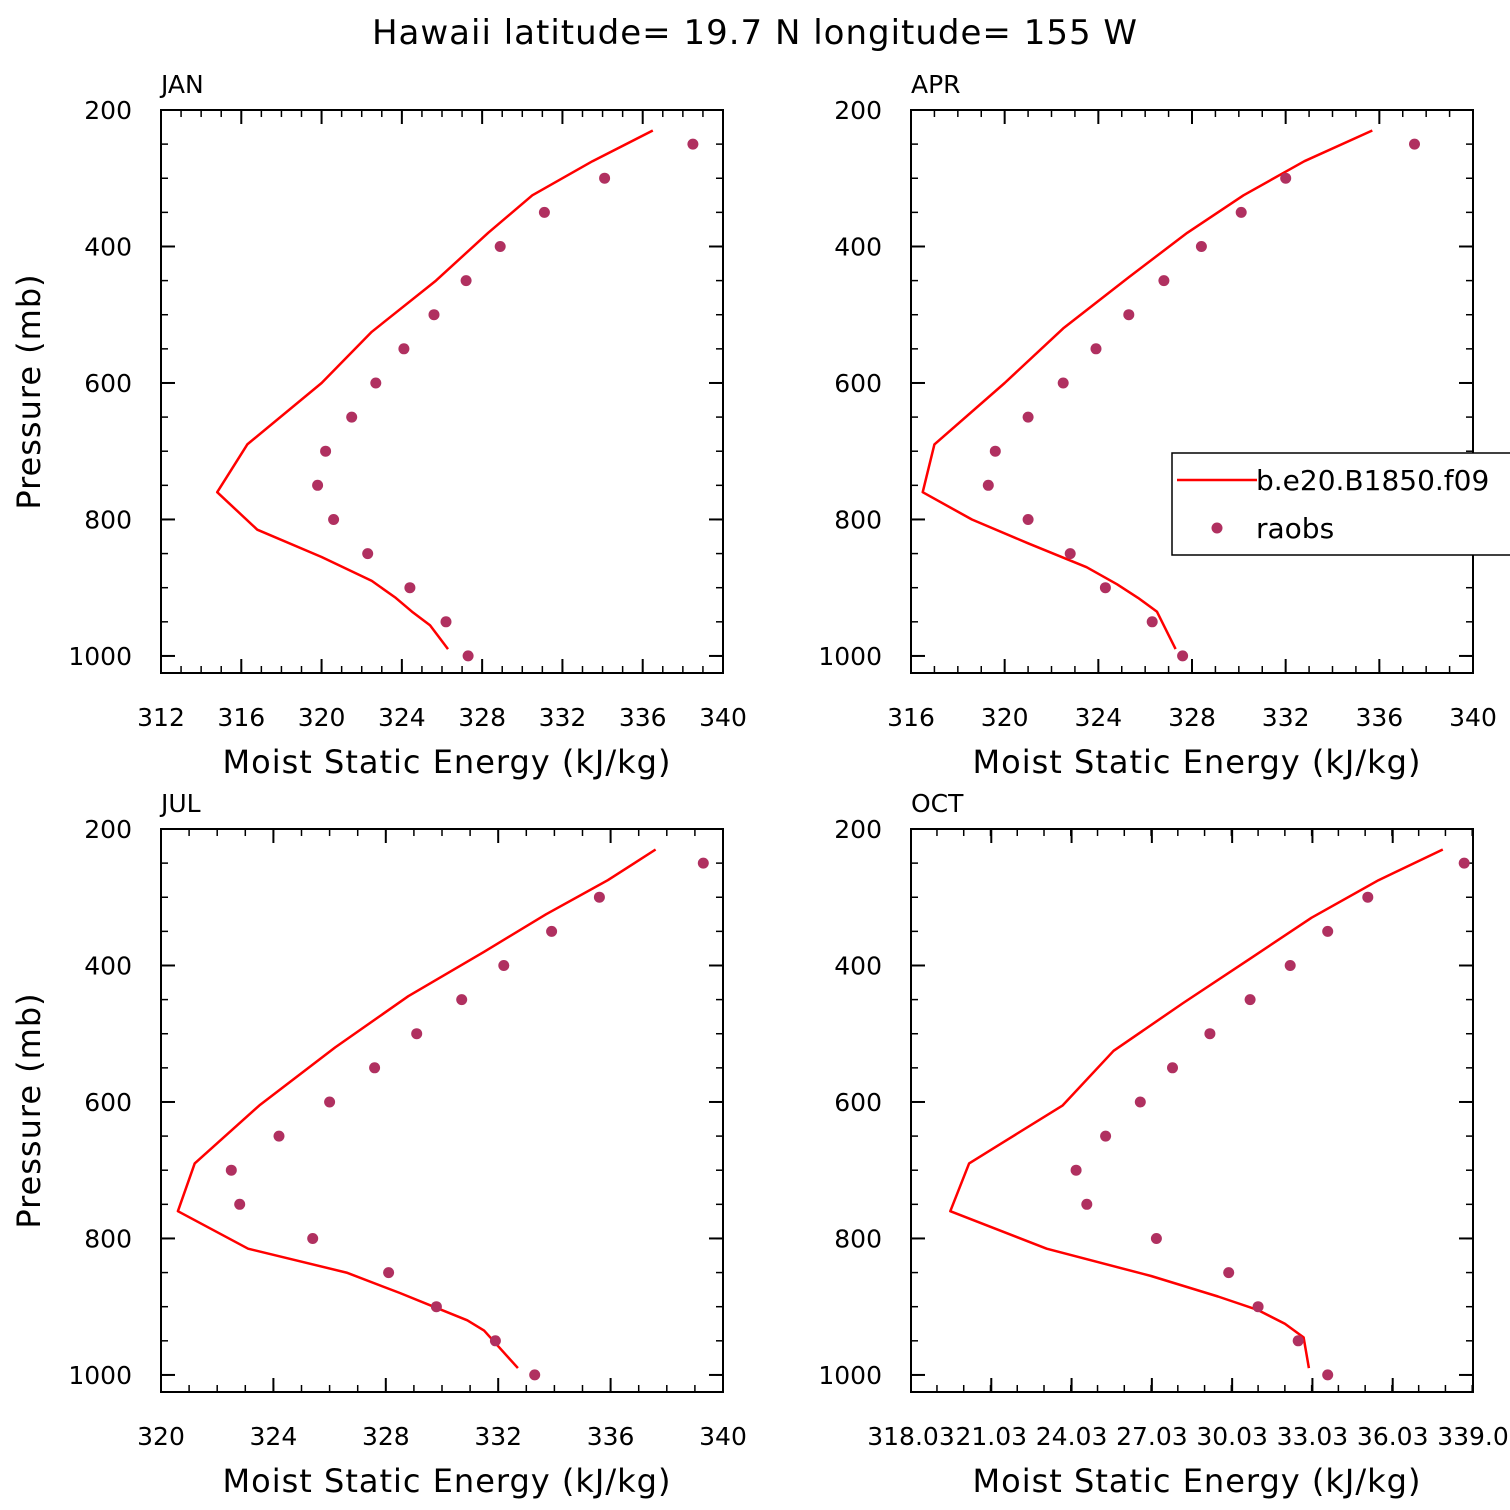  What do you see at coordinates (1232, 1436) in the screenshot?
I see `x-tick-label: 30.03` at bounding box center [1232, 1436].